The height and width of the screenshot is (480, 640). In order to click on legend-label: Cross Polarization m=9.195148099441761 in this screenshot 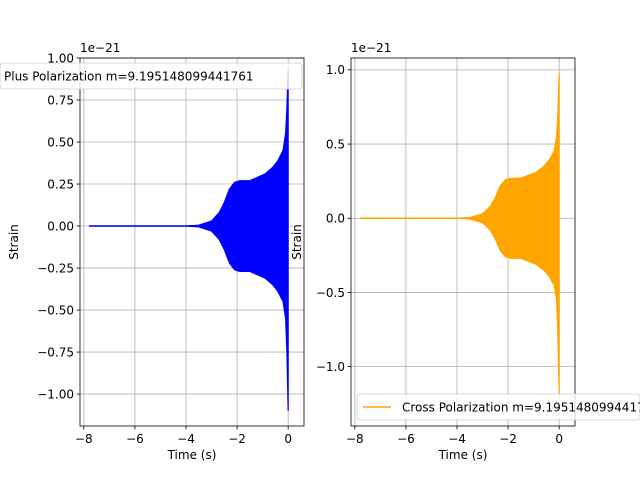, I will do `click(521, 408)`.